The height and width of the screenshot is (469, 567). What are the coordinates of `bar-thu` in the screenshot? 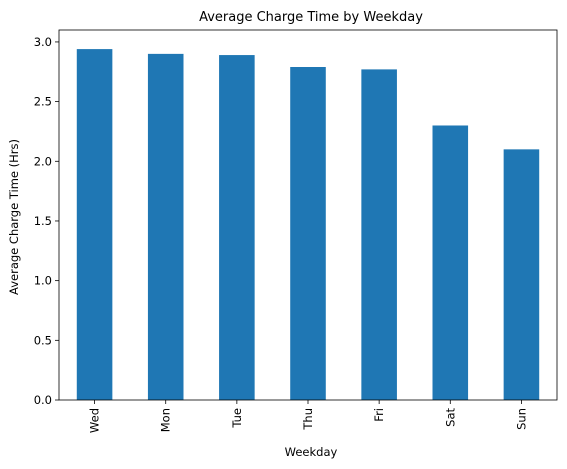 It's located at (308, 233).